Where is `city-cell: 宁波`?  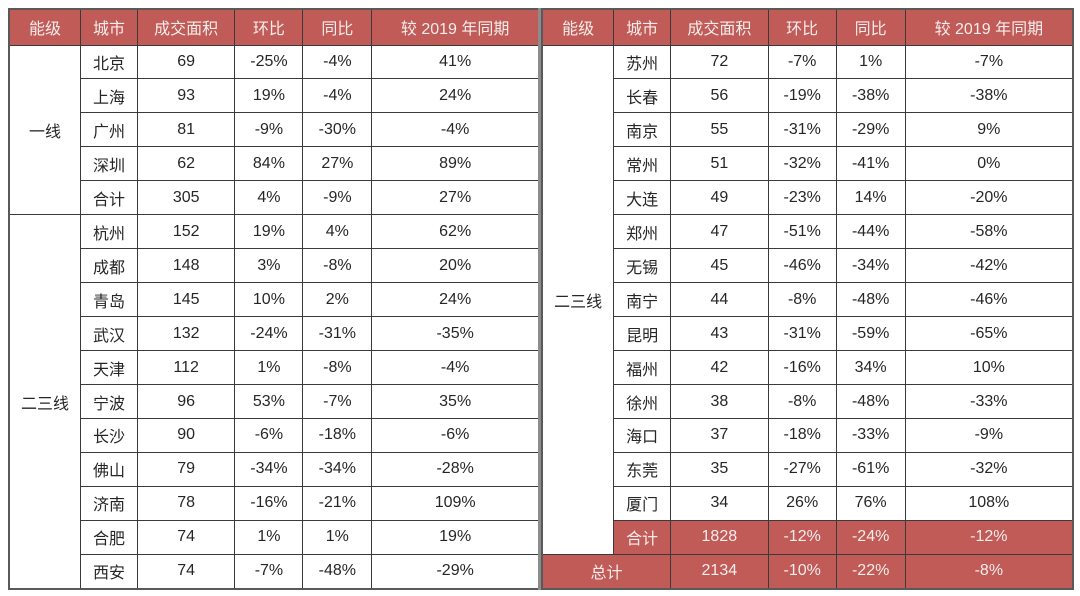
city-cell: 宁波 is located at coordinates (109, 401).